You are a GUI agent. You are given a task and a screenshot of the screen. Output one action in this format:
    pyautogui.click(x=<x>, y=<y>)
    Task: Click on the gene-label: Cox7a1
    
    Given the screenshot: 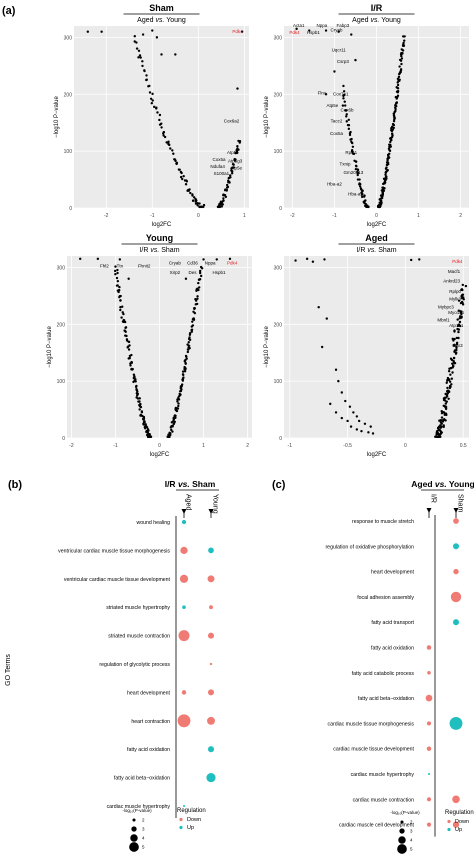 What is the action you would take?
    pyautogui.click(x=341, y=93)
    